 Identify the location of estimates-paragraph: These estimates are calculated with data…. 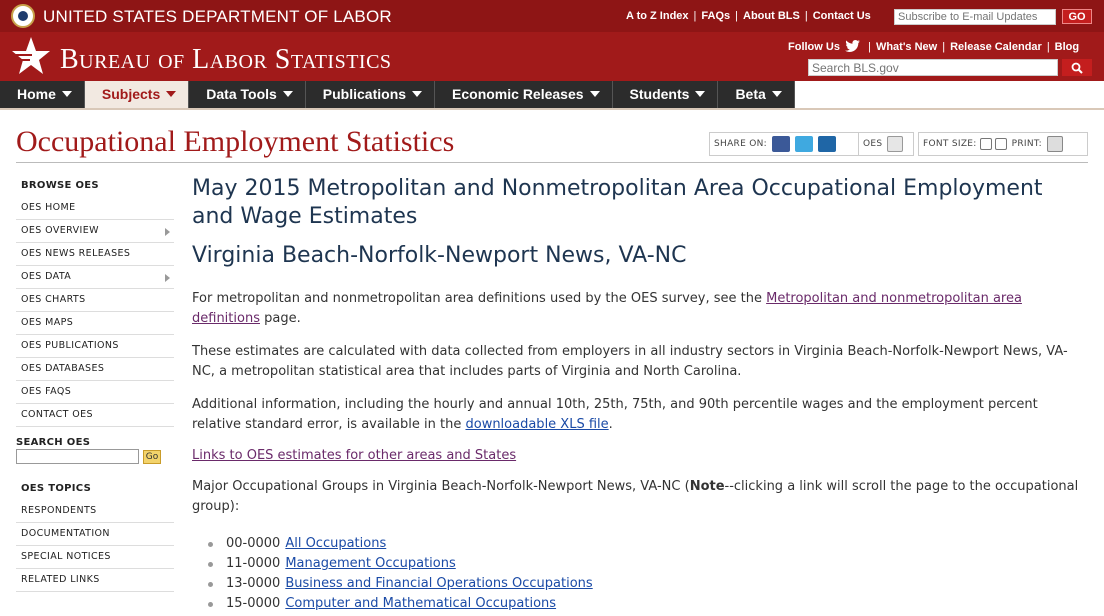
(630, 361).